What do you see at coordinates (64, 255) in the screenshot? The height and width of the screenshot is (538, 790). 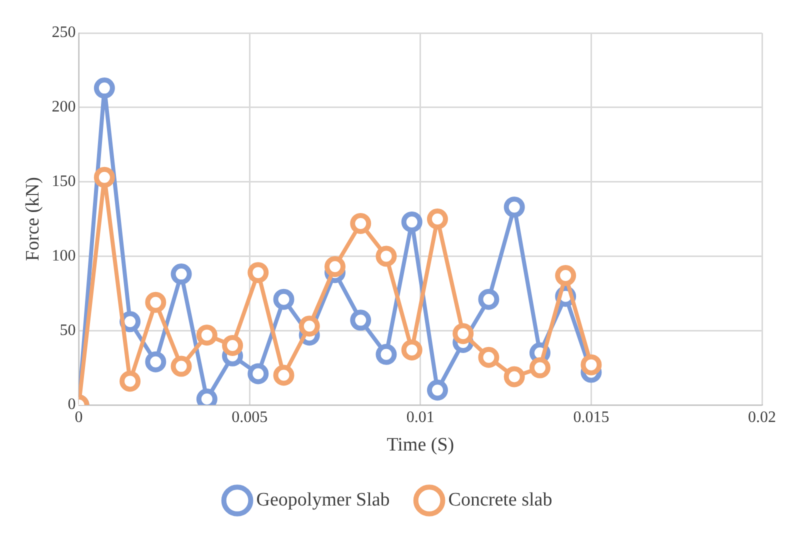 I see `y-tick-label: 100` at bounding box center [64, 255].